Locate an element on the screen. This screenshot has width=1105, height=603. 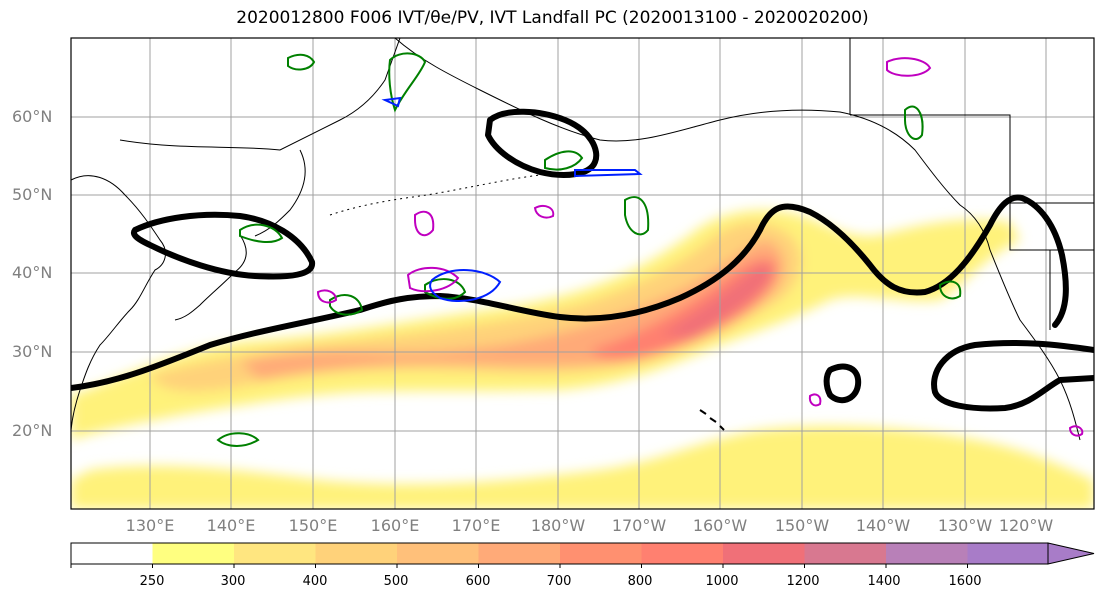
kamchatka is located at coordinates (280, 193).